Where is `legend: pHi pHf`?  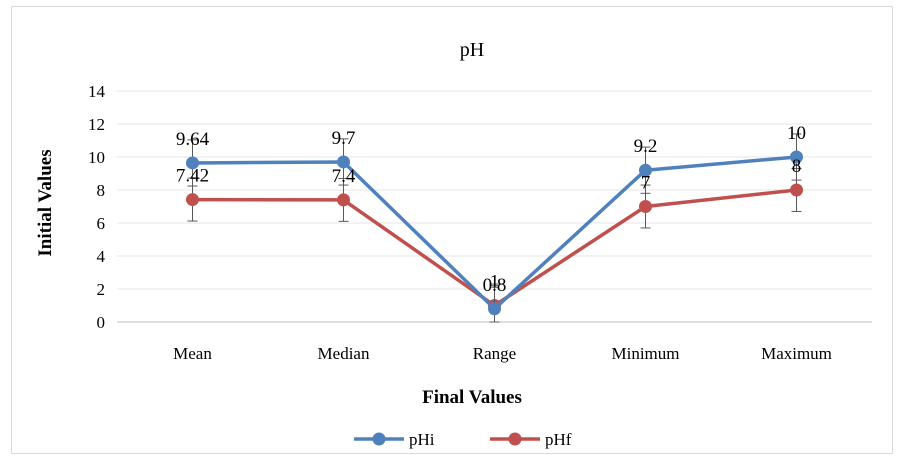 legend: pHi pHf is located at coordinates (463, 439).